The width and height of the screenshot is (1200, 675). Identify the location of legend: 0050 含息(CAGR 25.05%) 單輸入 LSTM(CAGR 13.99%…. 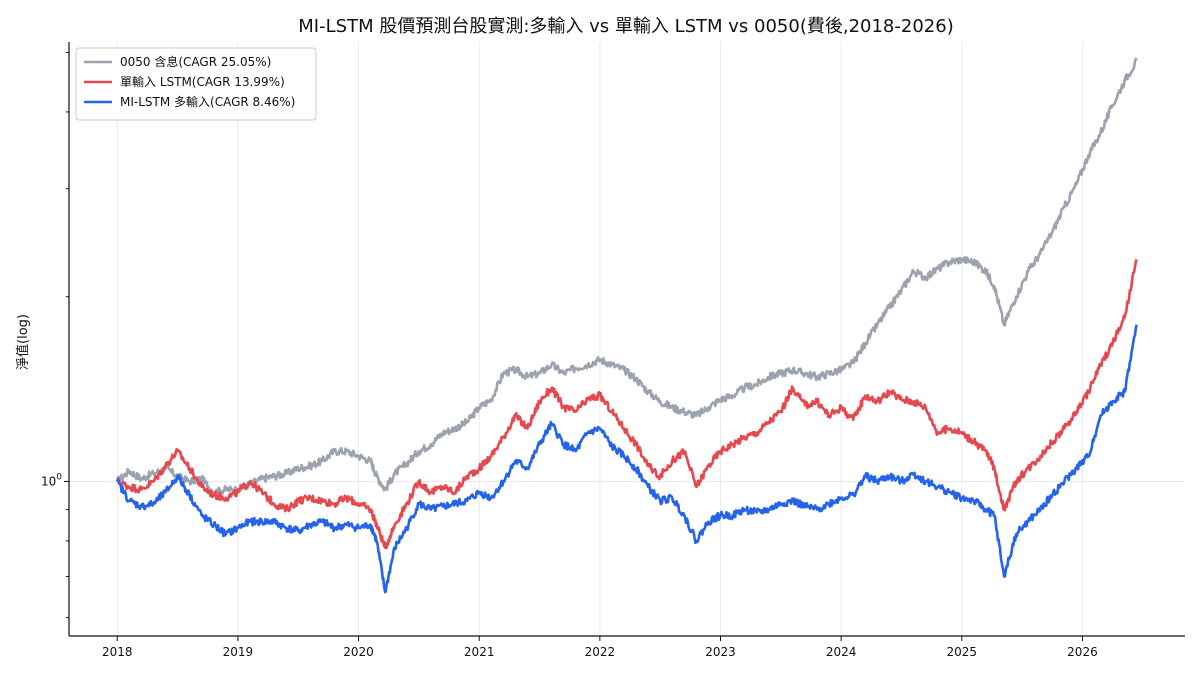
(196, 84).